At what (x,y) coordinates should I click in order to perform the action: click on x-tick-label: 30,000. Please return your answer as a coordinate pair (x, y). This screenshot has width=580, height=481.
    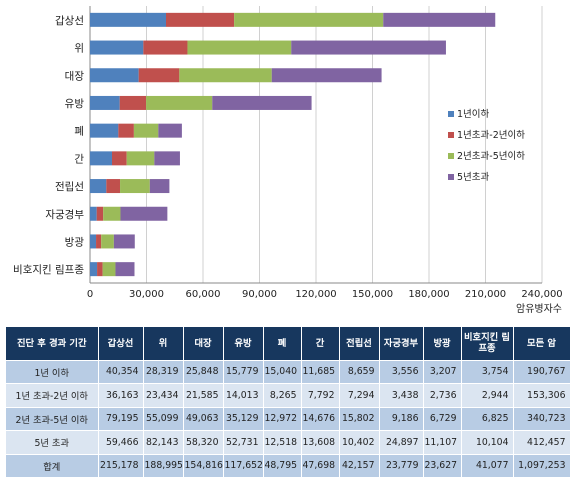
    Looking at the image, I should click on (146, 294).